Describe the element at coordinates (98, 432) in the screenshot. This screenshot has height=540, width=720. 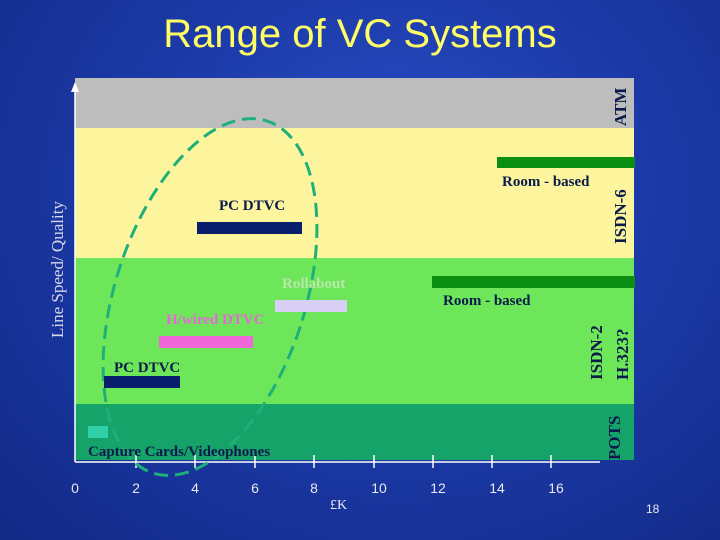
I see `bar-capture-cards` at that location.